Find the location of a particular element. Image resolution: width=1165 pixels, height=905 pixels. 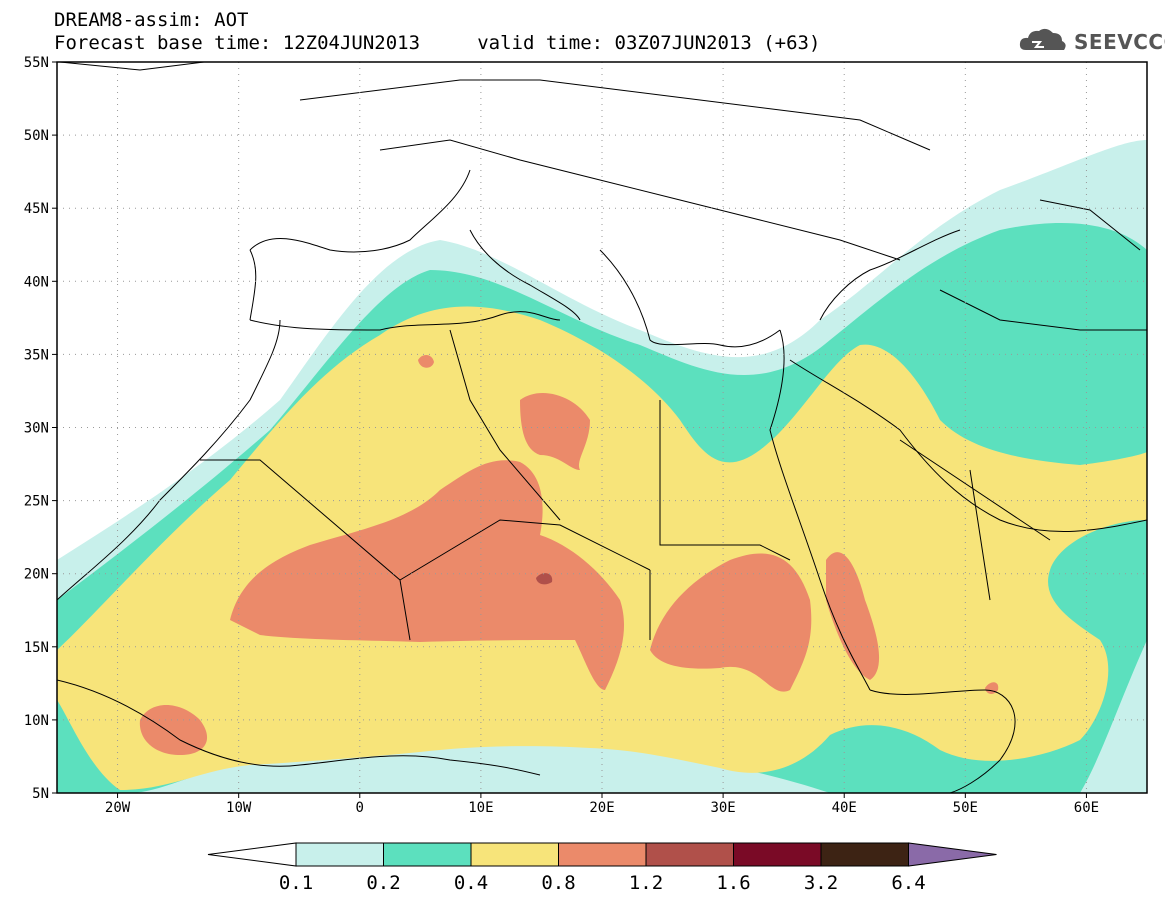

legend-label: 0.1 is located at coordinates (296, 883).